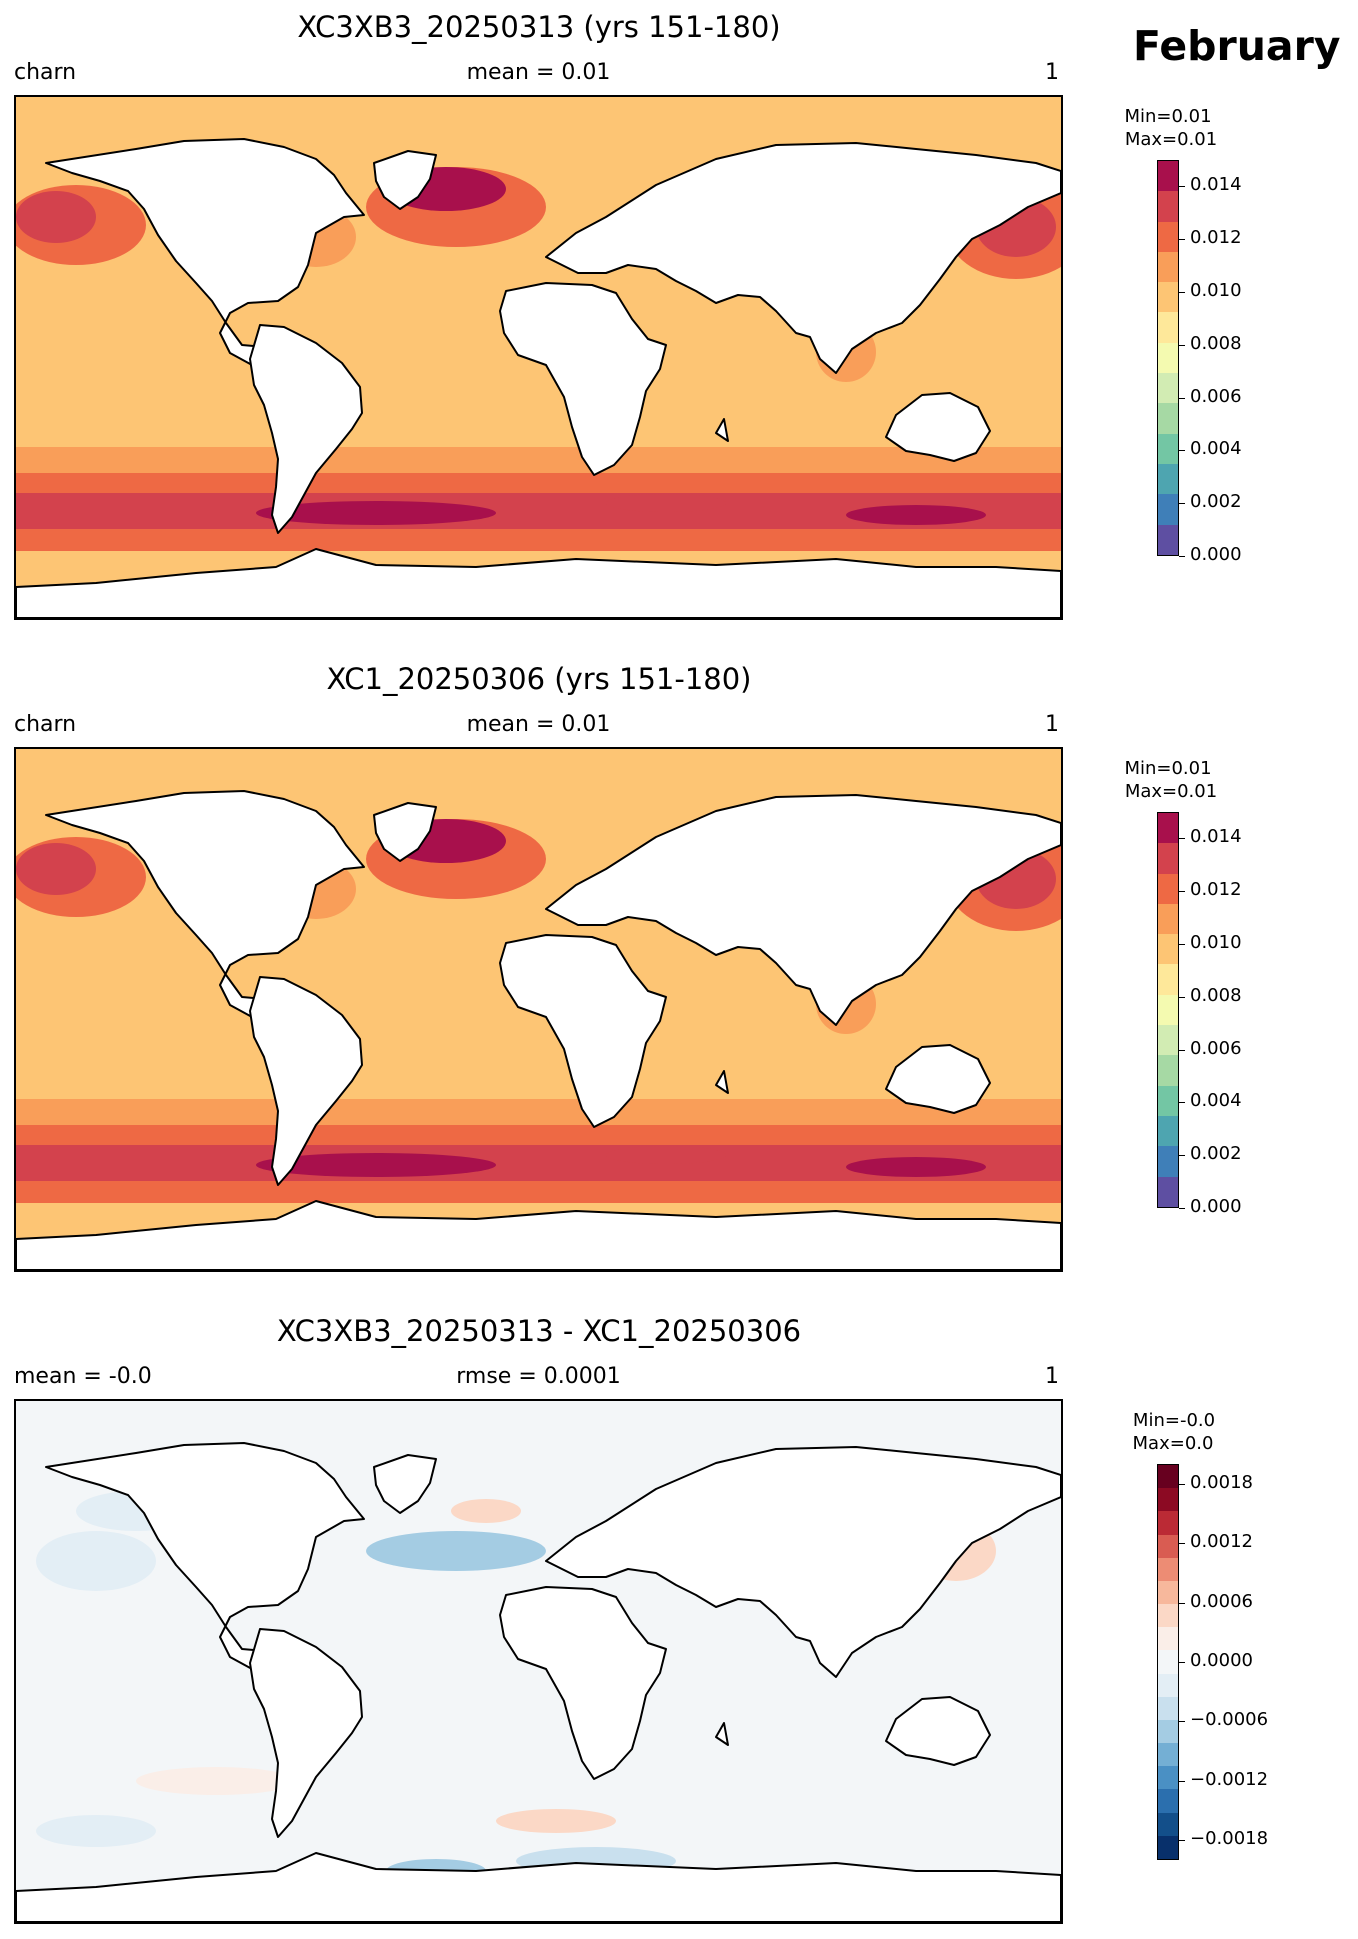 The width and height of the screenshot is (1358, 1939). What do you see at coordinates (539, 679) in the screenshot?
I see `panel-title: XC1_20250306 (yrs 151-180)` at bounding box center [539, 679].